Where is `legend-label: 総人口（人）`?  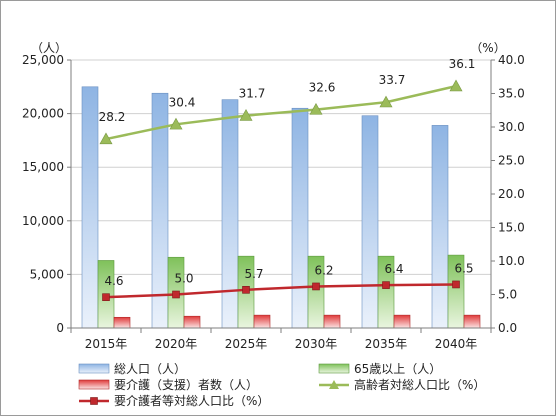
legend-label: 総人口（人） is located at coordinates (150, 369).